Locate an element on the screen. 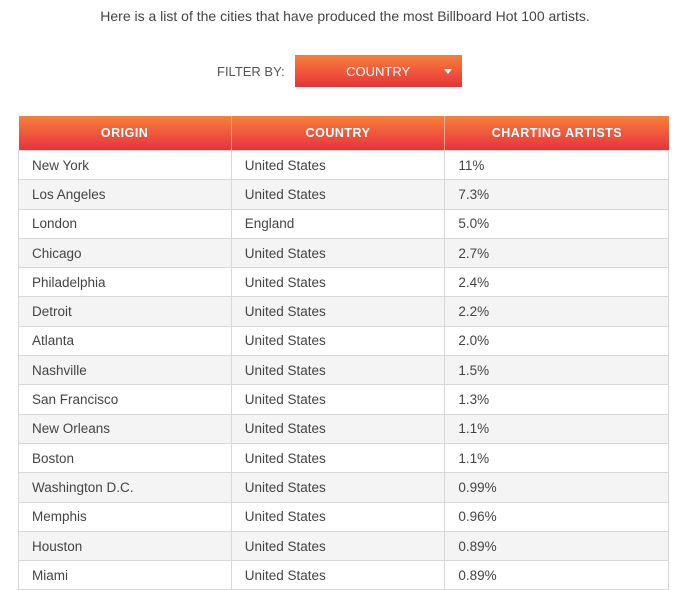 This screenshot has height=590, width=690. charting-artists-cell: 0.96% is located at coordinates (556, 516).